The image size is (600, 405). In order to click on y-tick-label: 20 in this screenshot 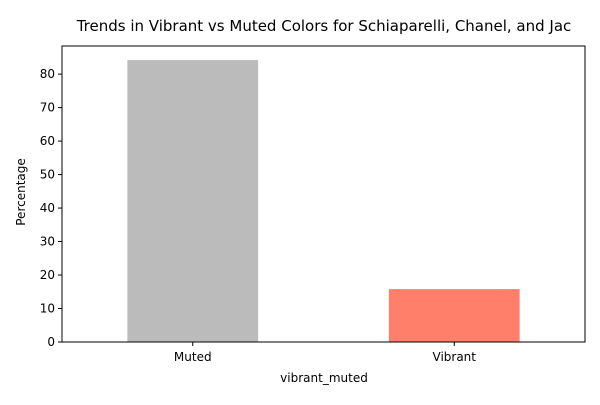, I will do `click(47, 275)`.